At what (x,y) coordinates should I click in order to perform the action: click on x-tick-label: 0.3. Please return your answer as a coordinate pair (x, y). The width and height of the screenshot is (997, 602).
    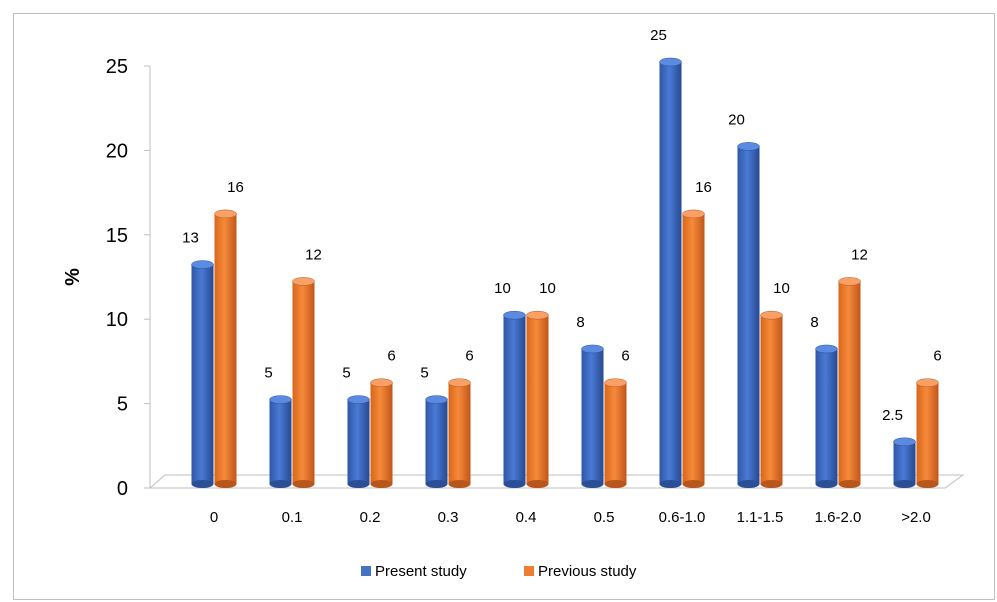
    Looking at the image, I should click on (448, 517).